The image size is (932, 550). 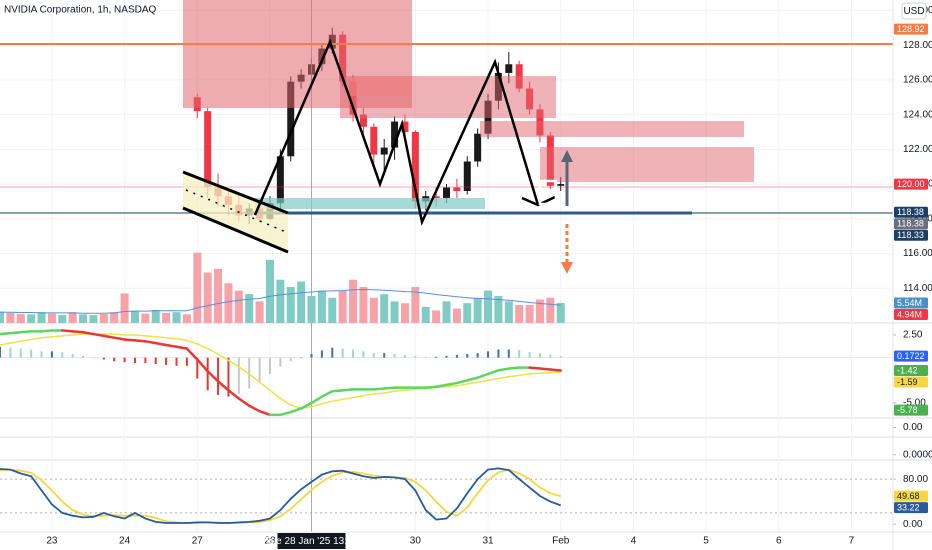 I want to click on zone, so click(x=381, y=87).